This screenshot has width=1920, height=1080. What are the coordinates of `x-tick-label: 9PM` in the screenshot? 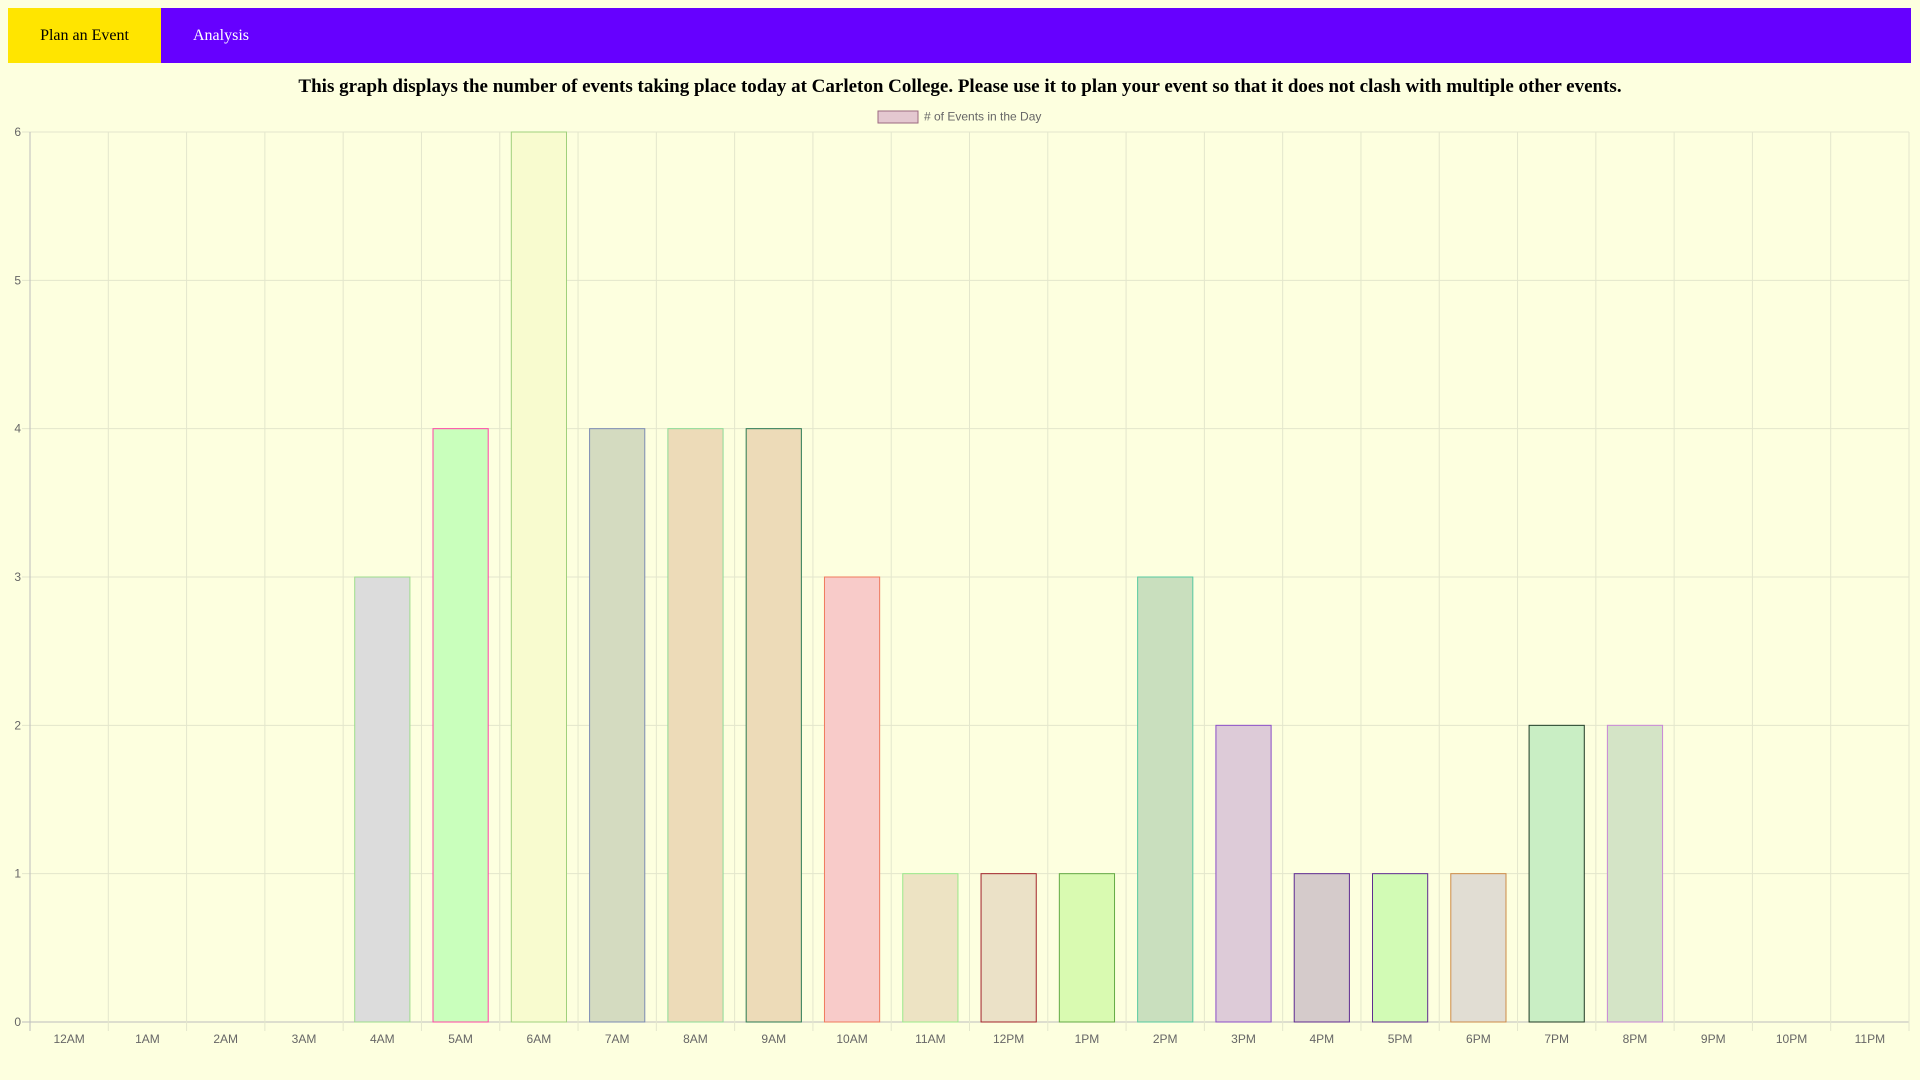 It's located at (1713, 1039).